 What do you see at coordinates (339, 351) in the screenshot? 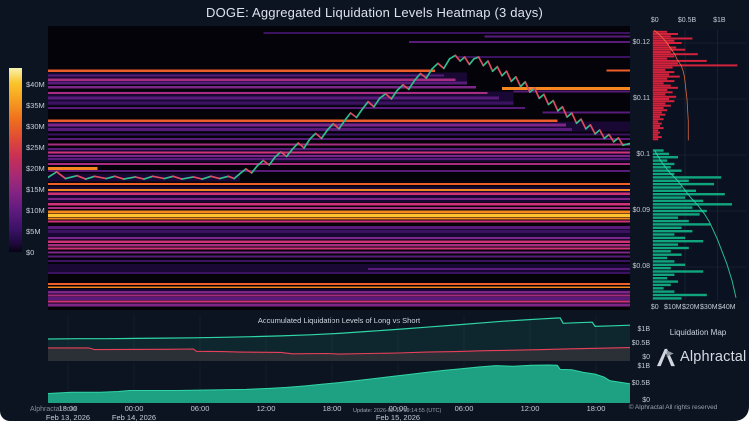
I see `shorts-line` at bounding box center [339, 351].